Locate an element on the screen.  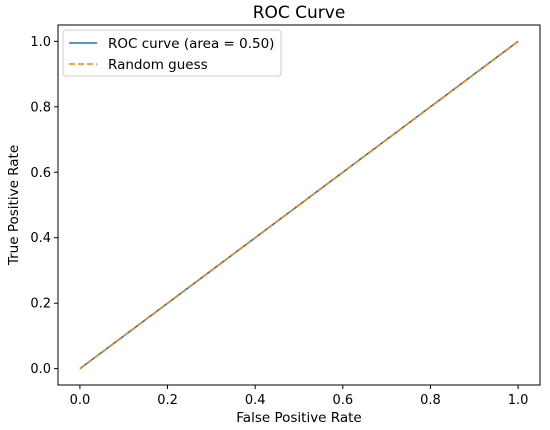
x-tick-label: 0.2 is located at coordinates (167, 400).